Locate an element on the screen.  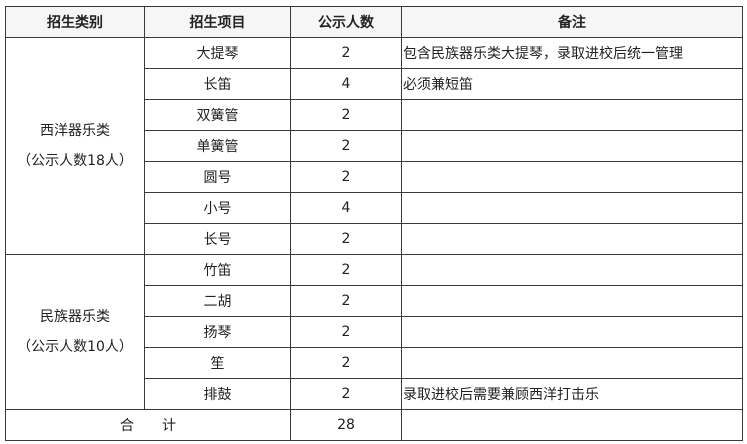
item-cell: 圆号 is located at coordinates (217, 177).